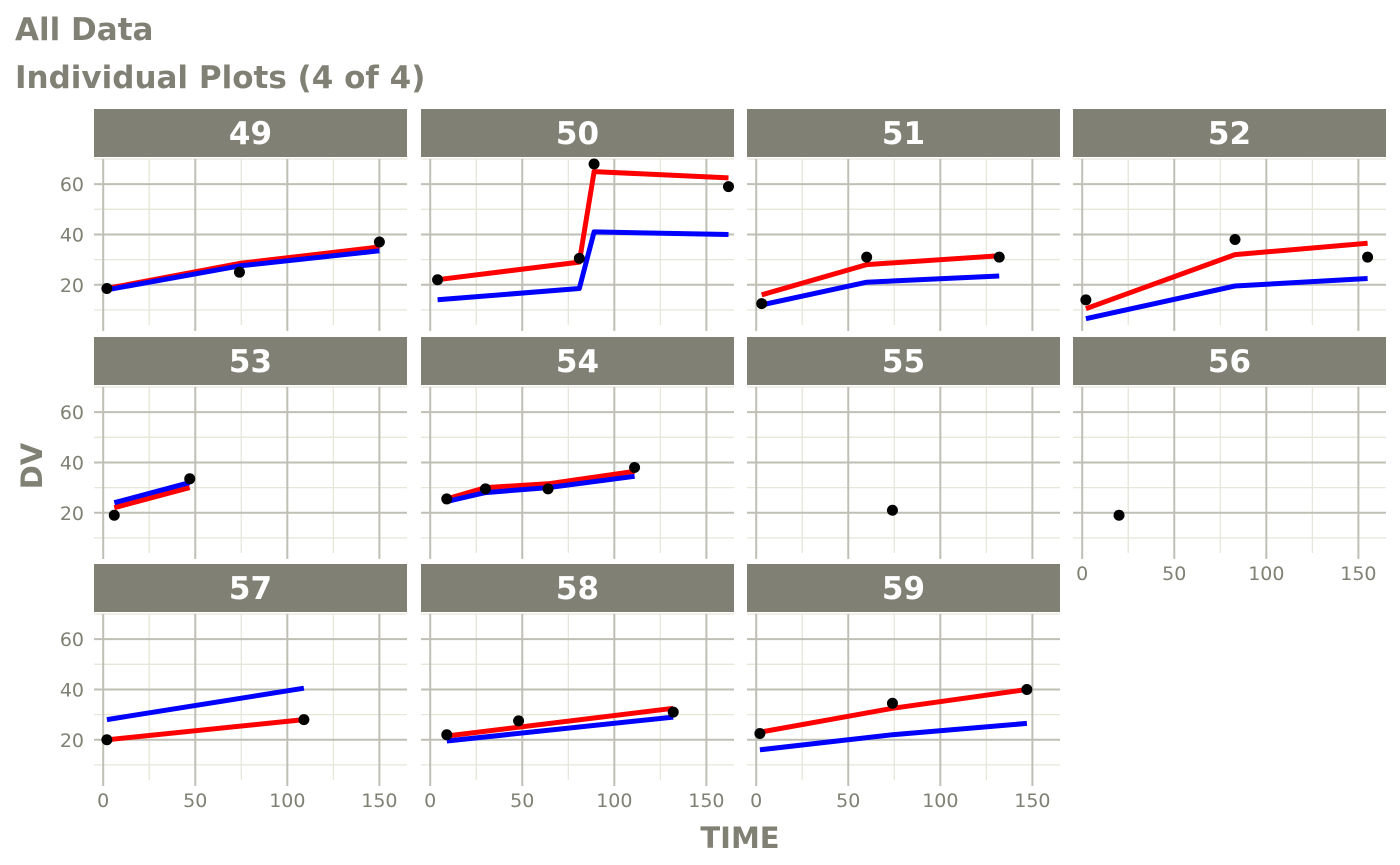 The image size is (1400, 865). I want to click on panel-strip-label: 58, so click(577, 589).